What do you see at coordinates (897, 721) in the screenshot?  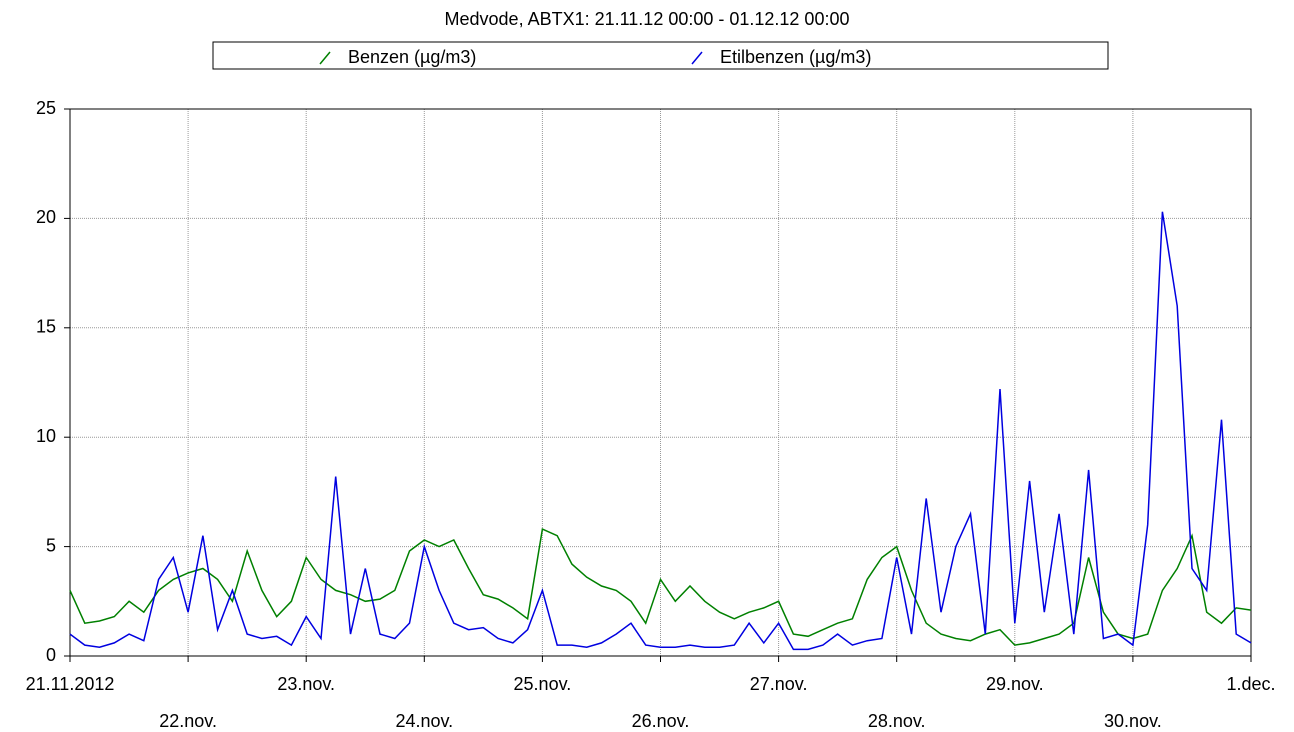 I see `x-tick-label: 28.nov.` at bounding box center [897, 721].